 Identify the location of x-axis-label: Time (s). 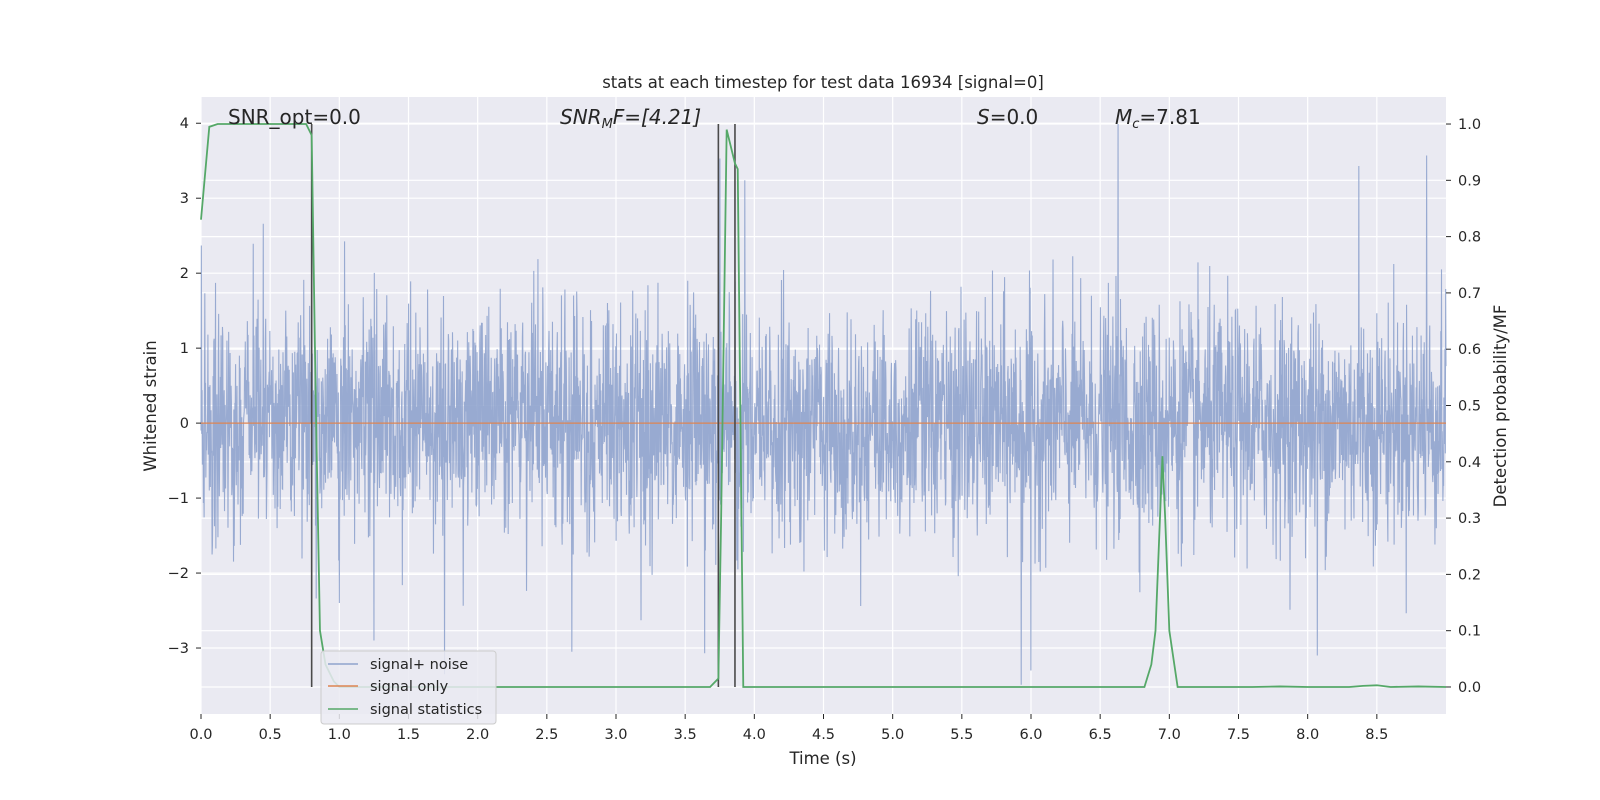
(822, 758).